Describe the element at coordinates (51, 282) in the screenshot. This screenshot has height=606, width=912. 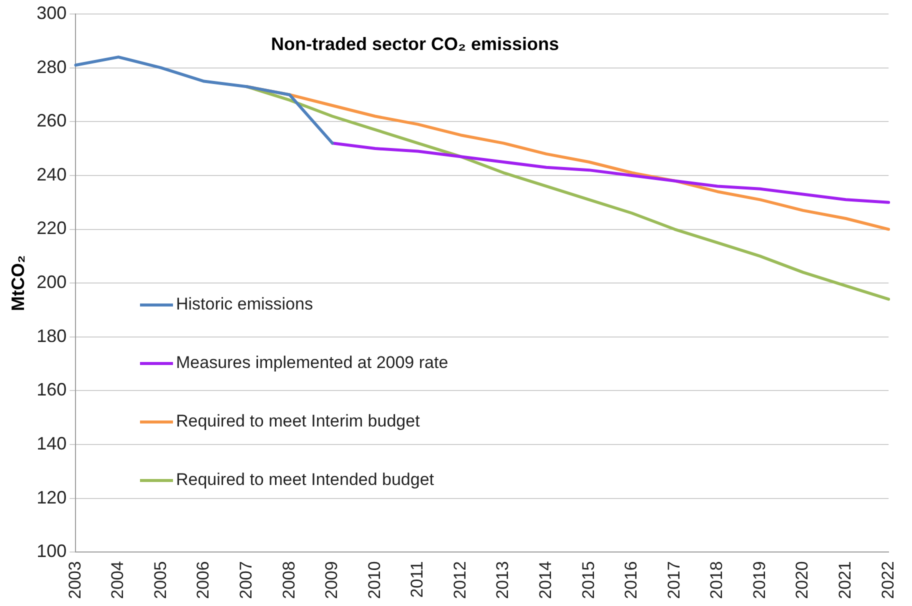
I see `y-tick-label: 200` at that location.